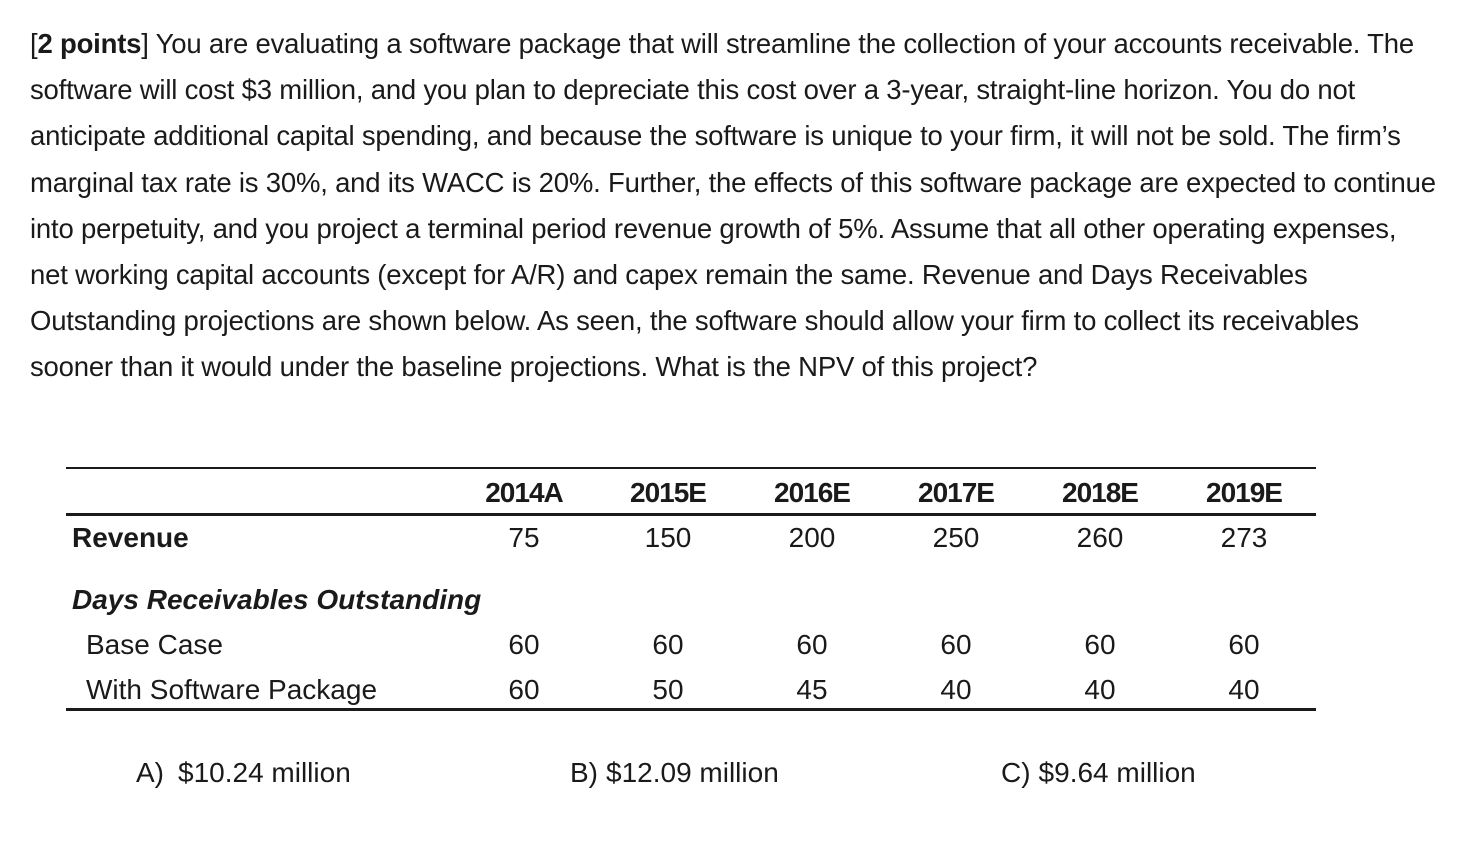 Image resolution: width=1466 pixels, height=862 pixels. I want to click on answer-text: $12.09 million, so click(692, 772).